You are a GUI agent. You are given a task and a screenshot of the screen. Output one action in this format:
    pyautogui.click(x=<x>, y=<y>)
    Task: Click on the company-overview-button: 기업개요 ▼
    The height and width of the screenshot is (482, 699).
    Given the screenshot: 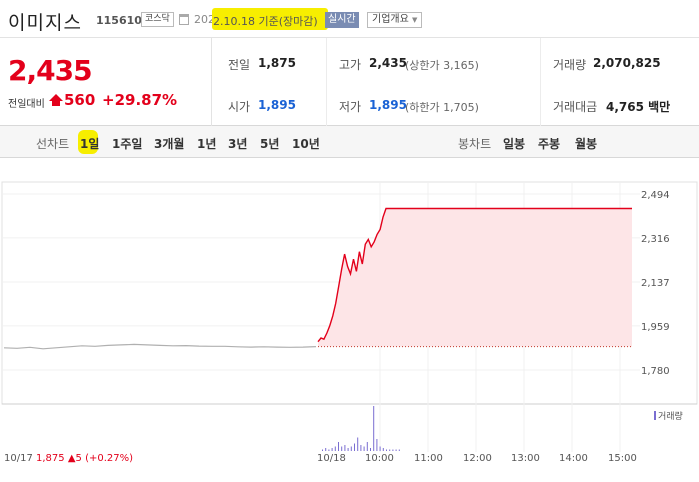 What is the action you would take?
    pyautogui.click(x=395, y=20)
    